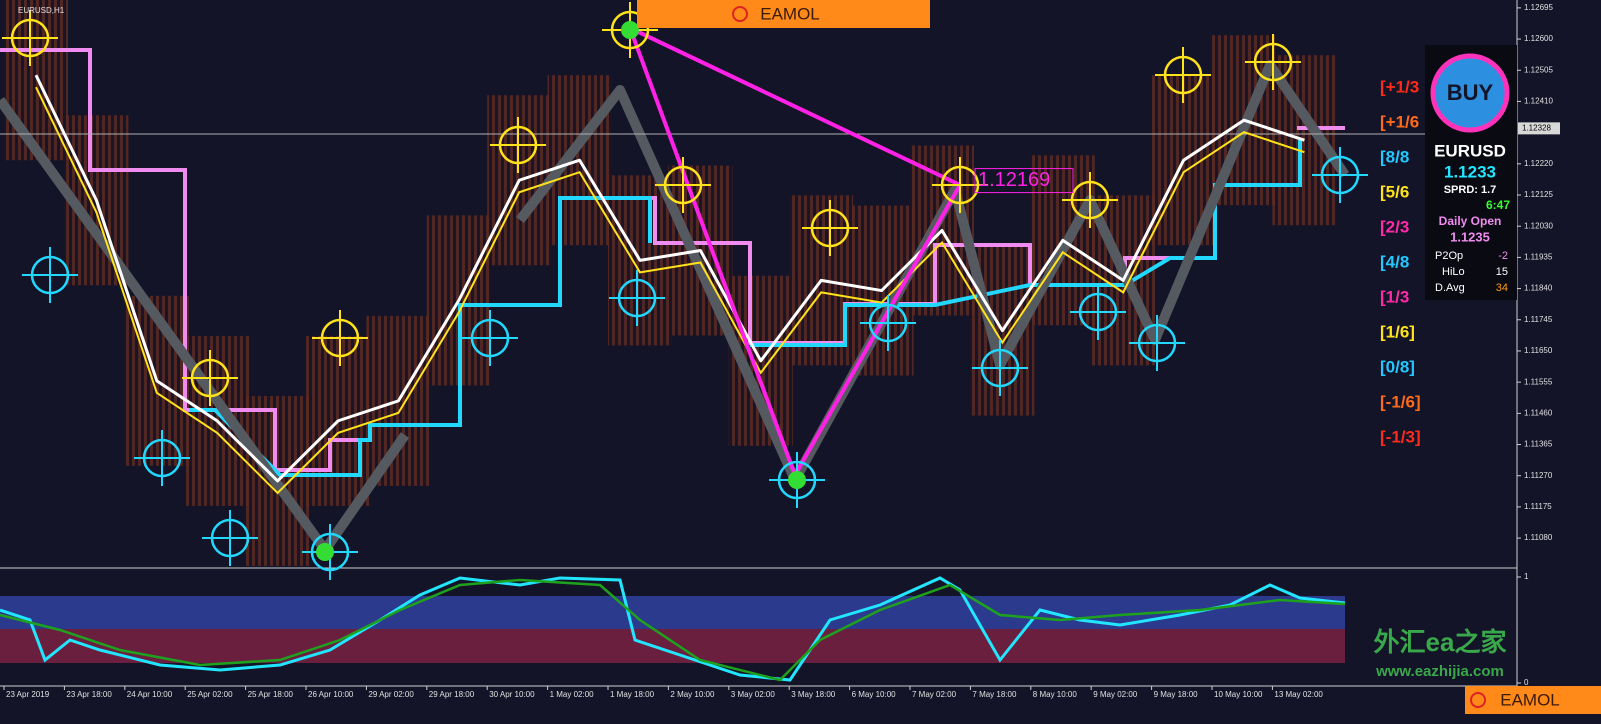  Describe the element at coordinates (1538, 475) in the screenshot. I see `y-tick-label: 1.11270` at that location.